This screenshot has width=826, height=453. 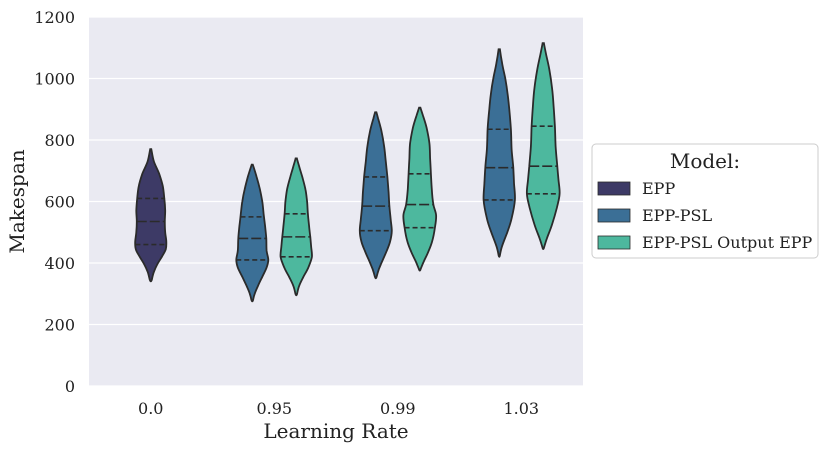 I want to click on x-tick-label: 1.03, so click(x=521, y=408).